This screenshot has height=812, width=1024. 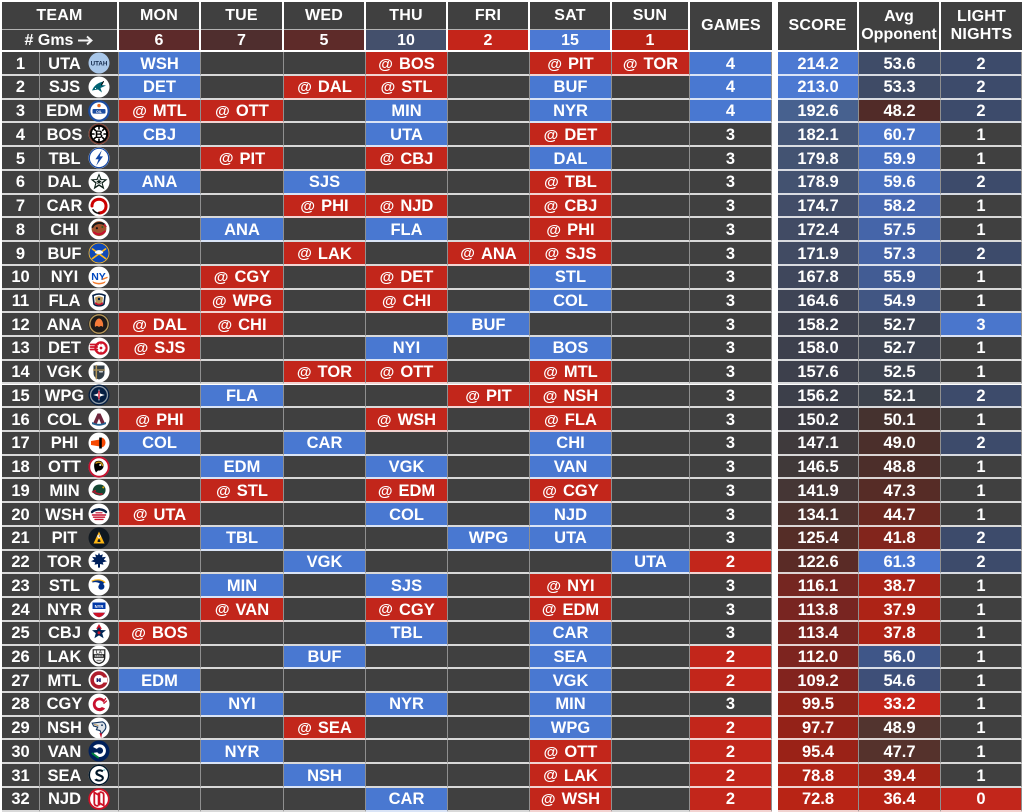 I want to click on svg-text: OIL, so click(x=99, y=111).